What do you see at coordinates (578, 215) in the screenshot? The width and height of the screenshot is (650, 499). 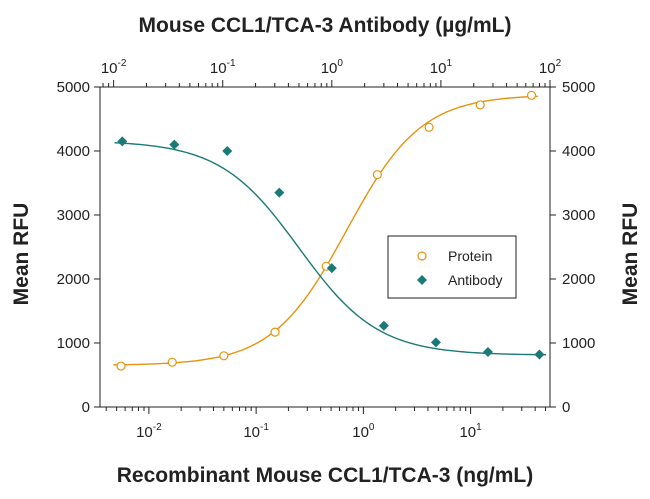 I see `right-y-tick-label: 3000` at bounding box center [578, 215].